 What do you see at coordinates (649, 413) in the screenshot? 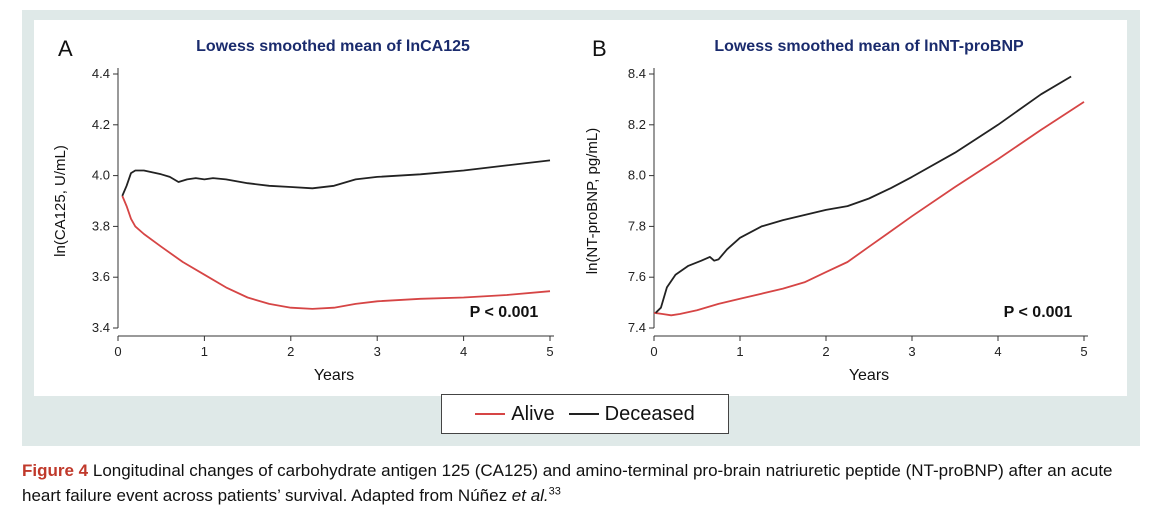
I see `legend-label-deceased: Deceased` at bounding box center [649, 413].